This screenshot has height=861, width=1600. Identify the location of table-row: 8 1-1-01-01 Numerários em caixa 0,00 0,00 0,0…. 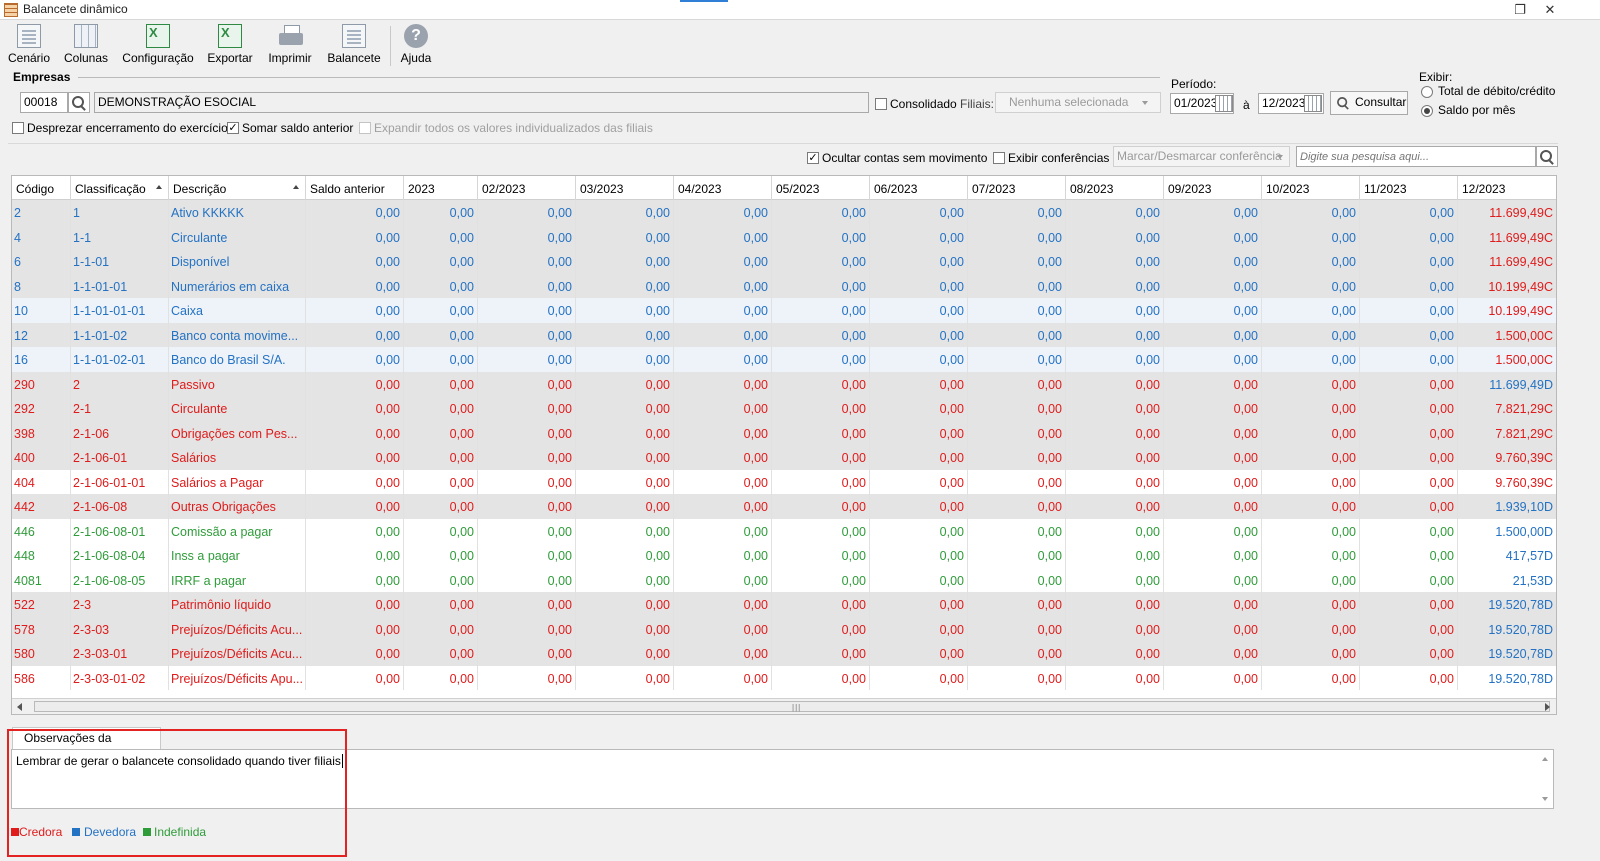
(784, 285).